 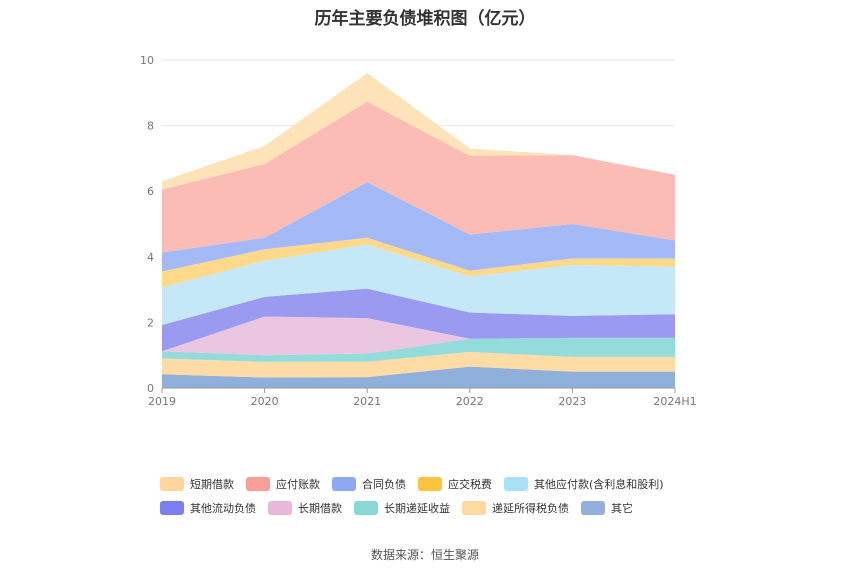 I want to click on legend-item: 应交税费, so click(x=455, y=484).